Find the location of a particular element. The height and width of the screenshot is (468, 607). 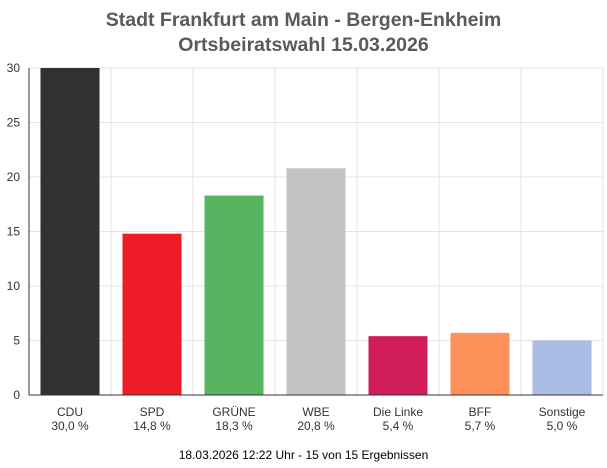

y-tick-label: 30 is located at coordinates (14, 68).